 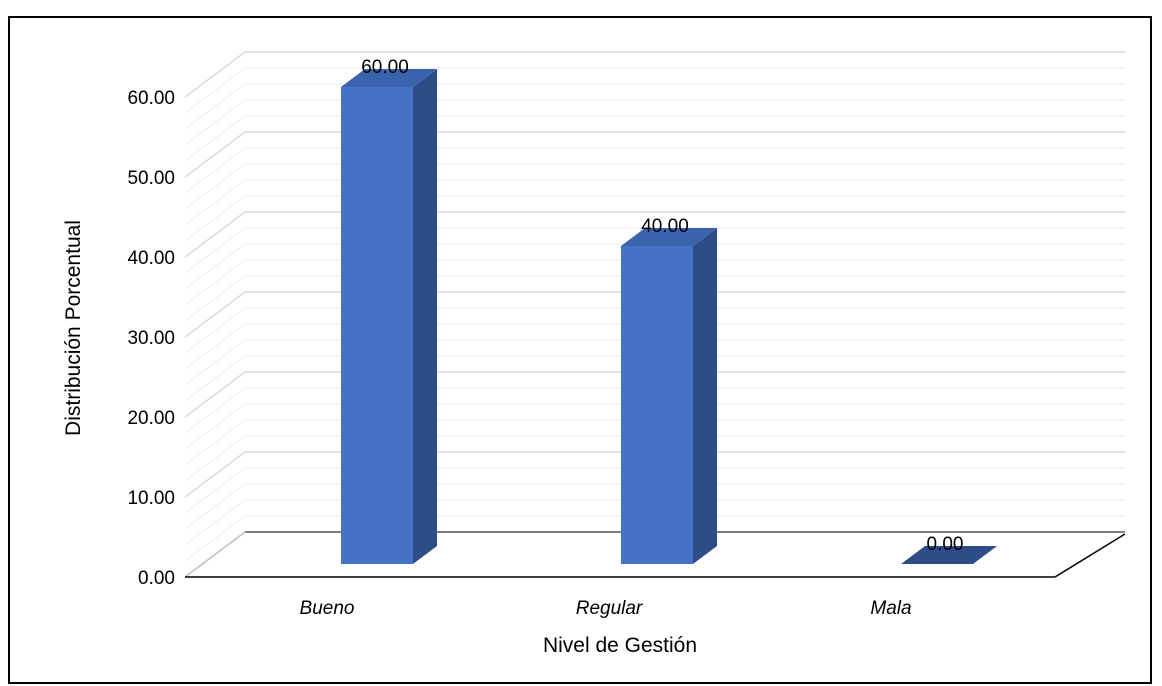 What do you see at coordinates (151, 338) in the screenshot?
I see `y-tick-label: 30.00` at bounding box center [151, 338].